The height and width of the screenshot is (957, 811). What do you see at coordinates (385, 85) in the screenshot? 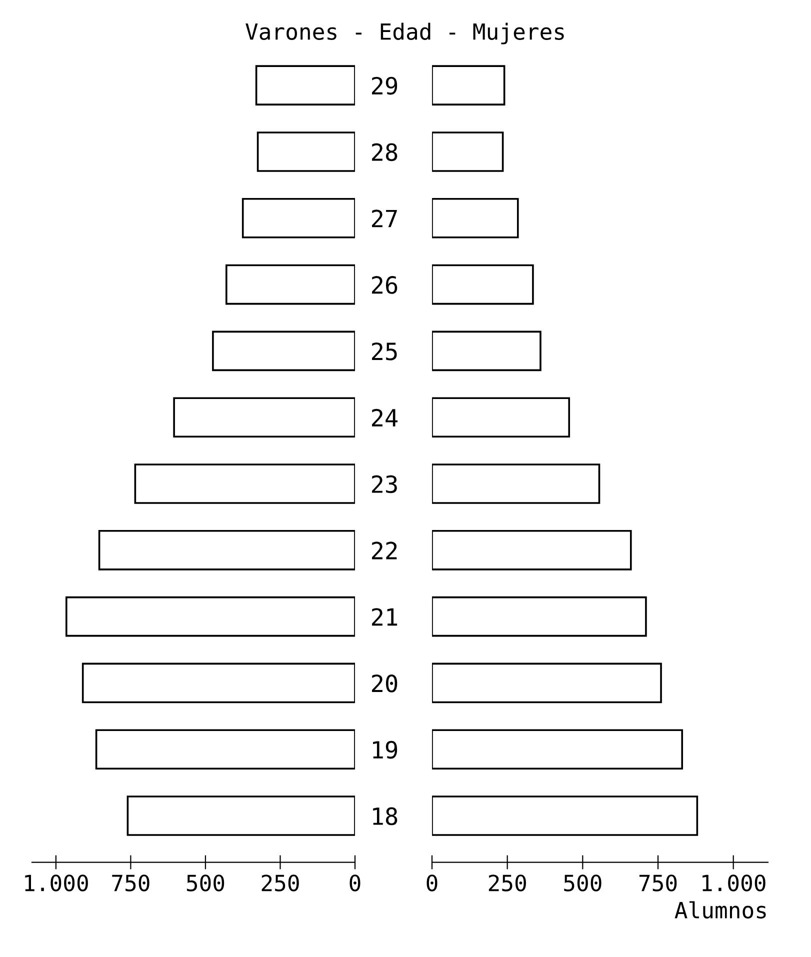
I see `y-tick-label: 29` at bounding box center [385, 85].